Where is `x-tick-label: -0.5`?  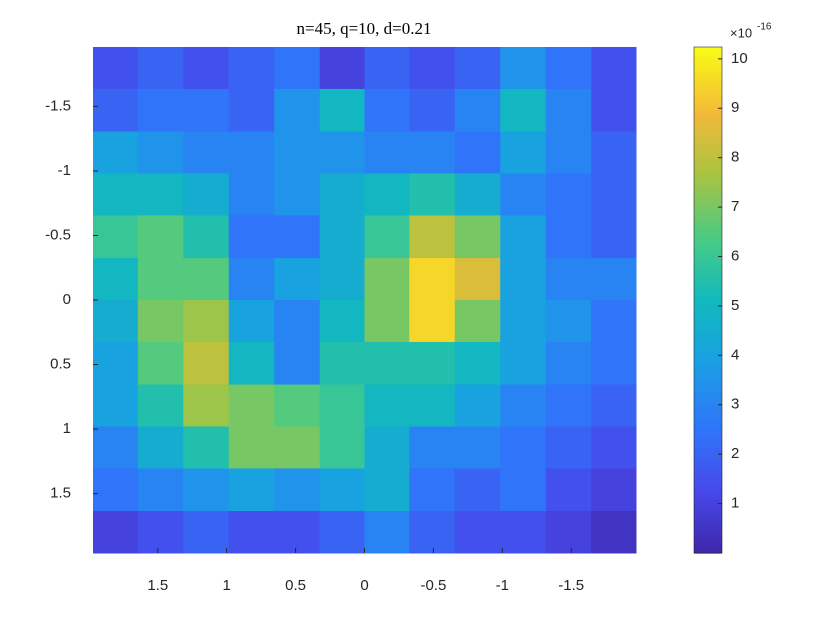 x-tick-label: -0.5 is located at coordinates (433, 585).